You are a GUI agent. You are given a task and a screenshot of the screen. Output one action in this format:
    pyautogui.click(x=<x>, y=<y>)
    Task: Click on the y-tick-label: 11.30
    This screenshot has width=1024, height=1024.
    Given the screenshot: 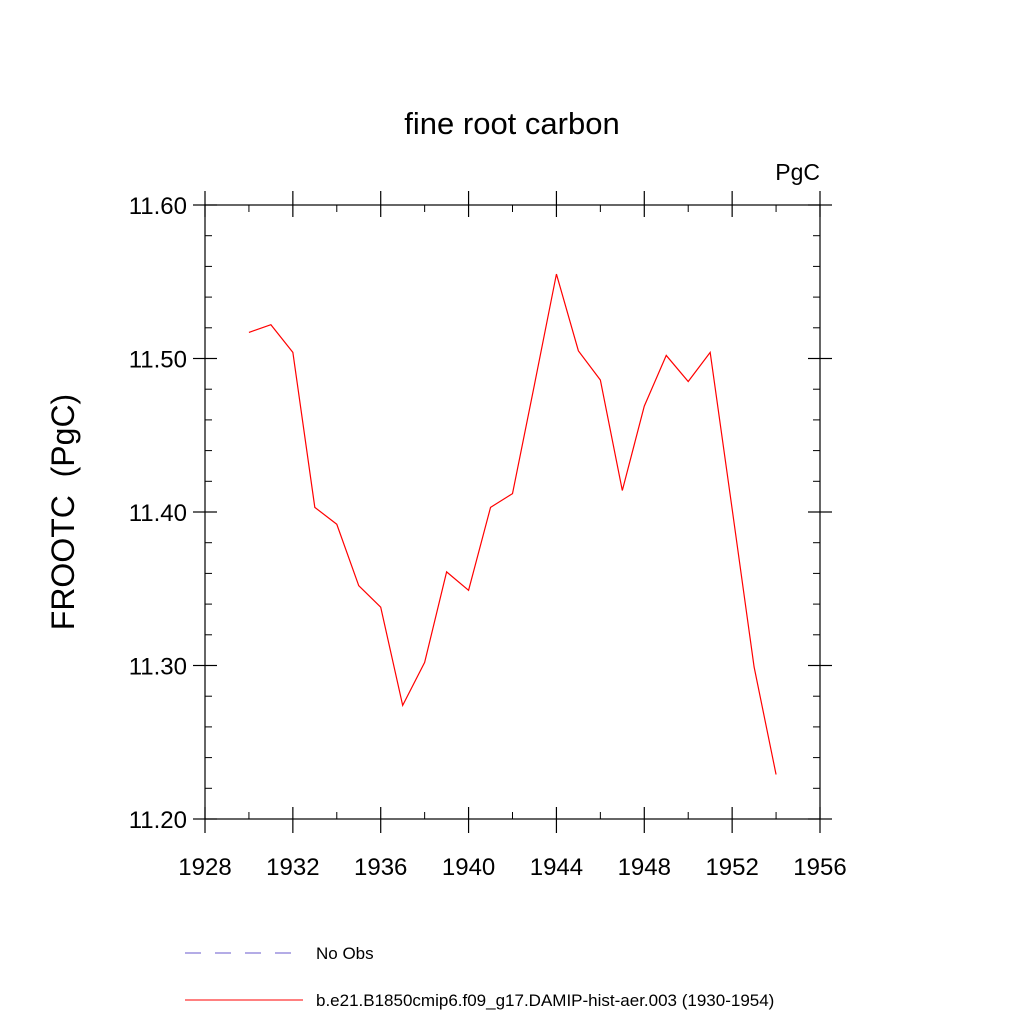 What is the action you would take?
    pyautogui.click(x=158, y=667)
    